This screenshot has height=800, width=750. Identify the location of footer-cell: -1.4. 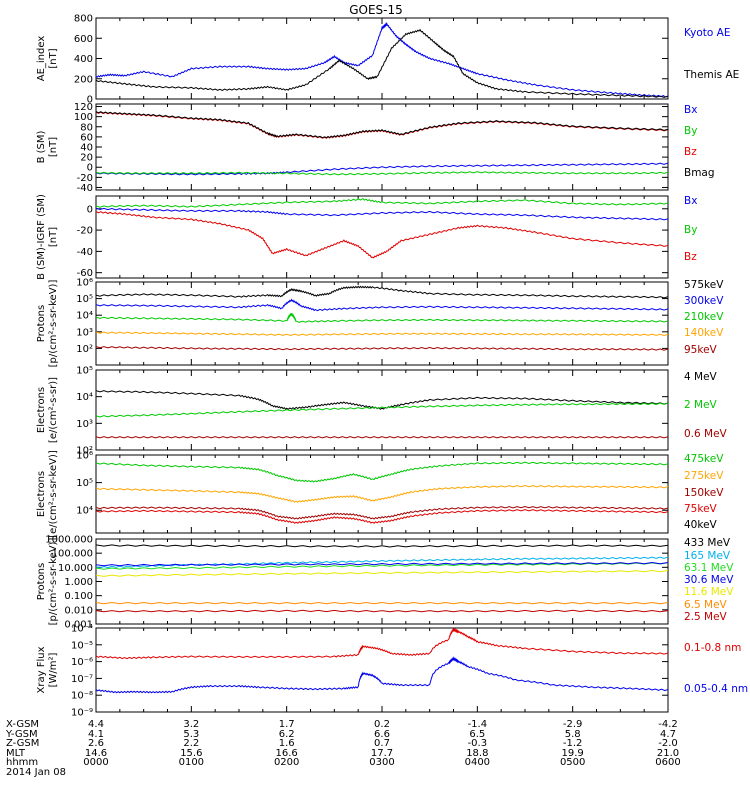
(478, 724).